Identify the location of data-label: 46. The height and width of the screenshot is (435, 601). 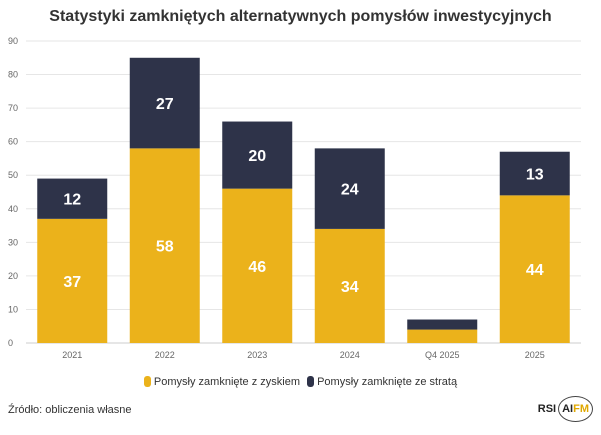
(257, 267).